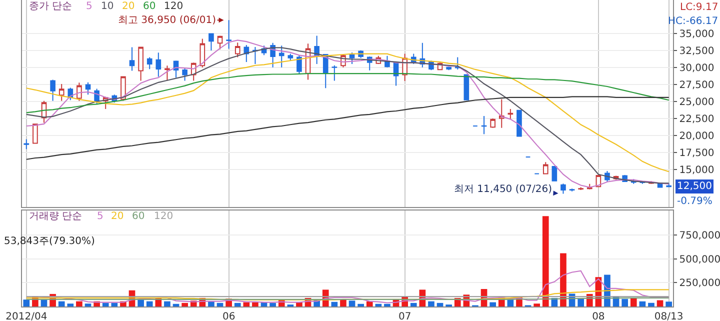  Describe the element at coordinates (167, 20) in the screenshot. I see `annotation: 최고 36,950 (06/01)` at that location.